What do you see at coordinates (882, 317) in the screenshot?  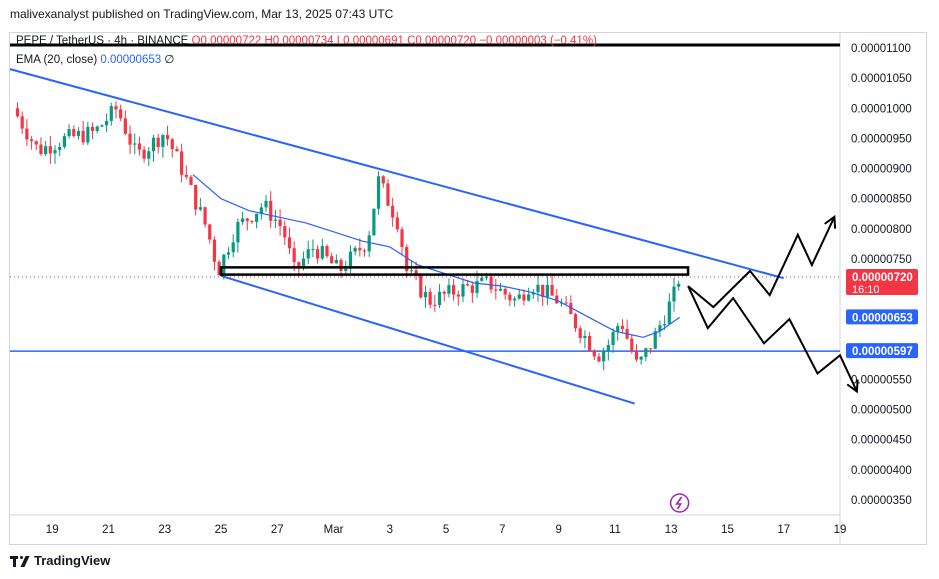 I see `ema-price-badge-bg` at bounding box center [882, 317].